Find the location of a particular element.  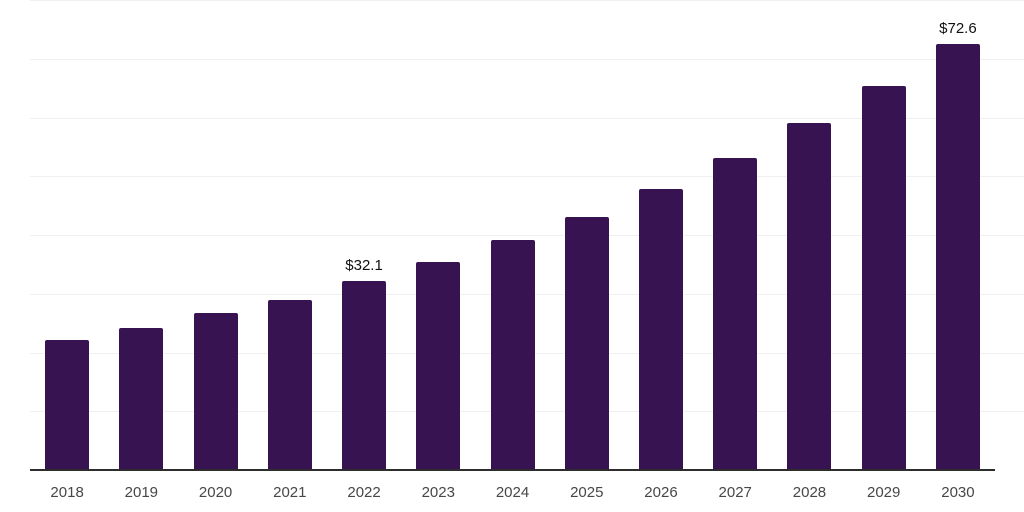

x-tick-label-2028: 2028 is located at coordinates (809, 492).